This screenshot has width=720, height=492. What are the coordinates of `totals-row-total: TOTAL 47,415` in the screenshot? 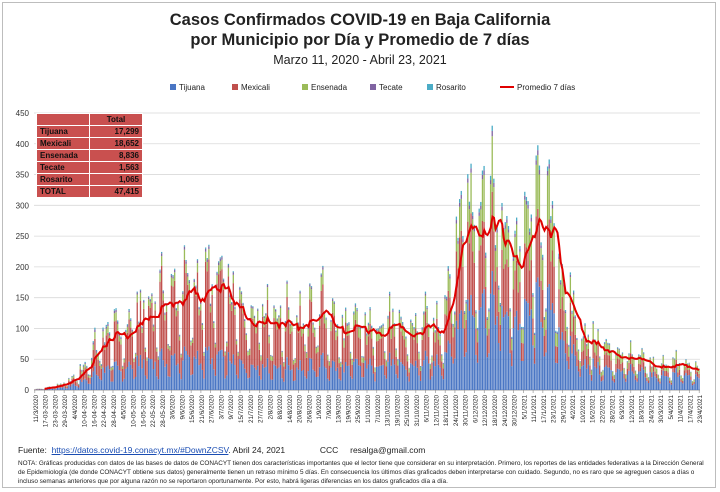 It's located at (89, 191).